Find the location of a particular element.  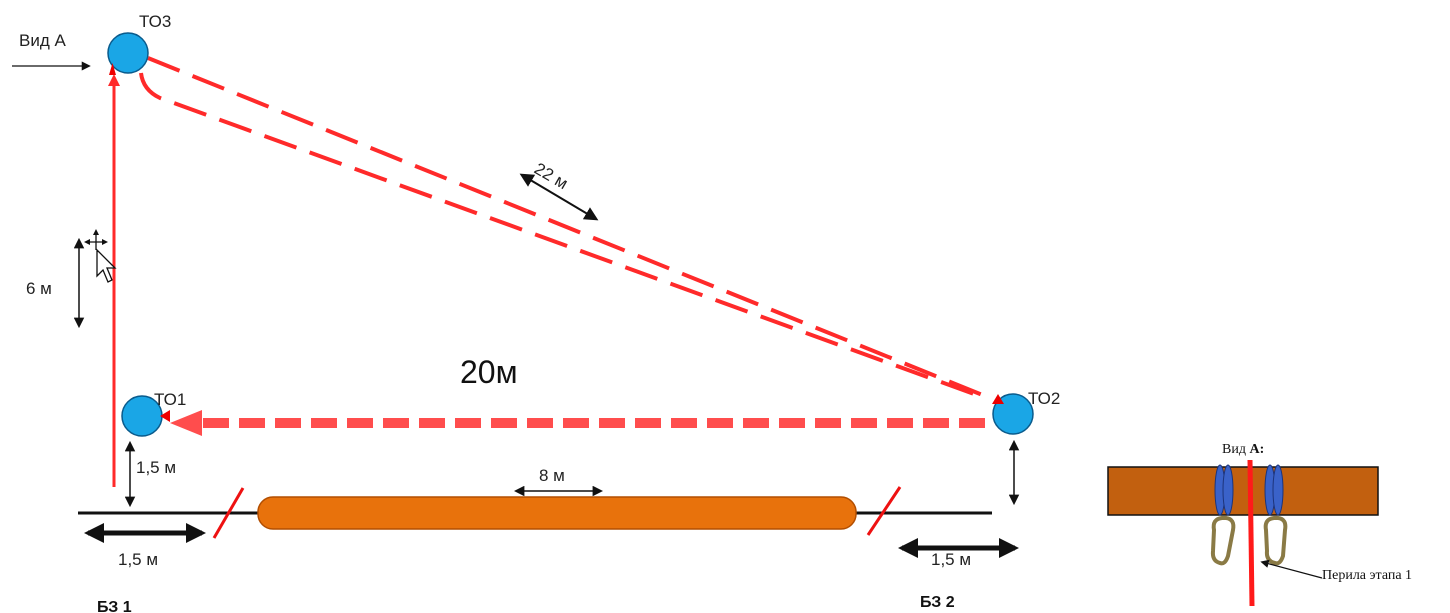

node-to3 is located at coordinates (128, 53).